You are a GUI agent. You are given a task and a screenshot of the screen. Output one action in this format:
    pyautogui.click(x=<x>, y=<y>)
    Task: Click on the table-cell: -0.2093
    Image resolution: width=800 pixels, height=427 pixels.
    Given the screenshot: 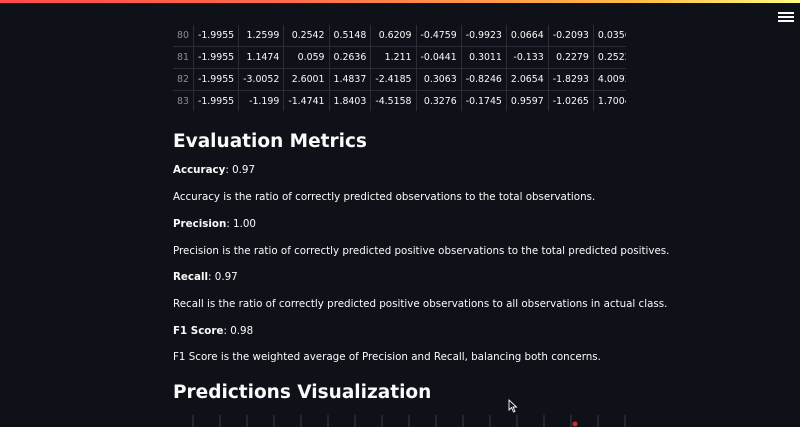 What is the action you would take?
    pyautogui.click(x=571, y=36)
    